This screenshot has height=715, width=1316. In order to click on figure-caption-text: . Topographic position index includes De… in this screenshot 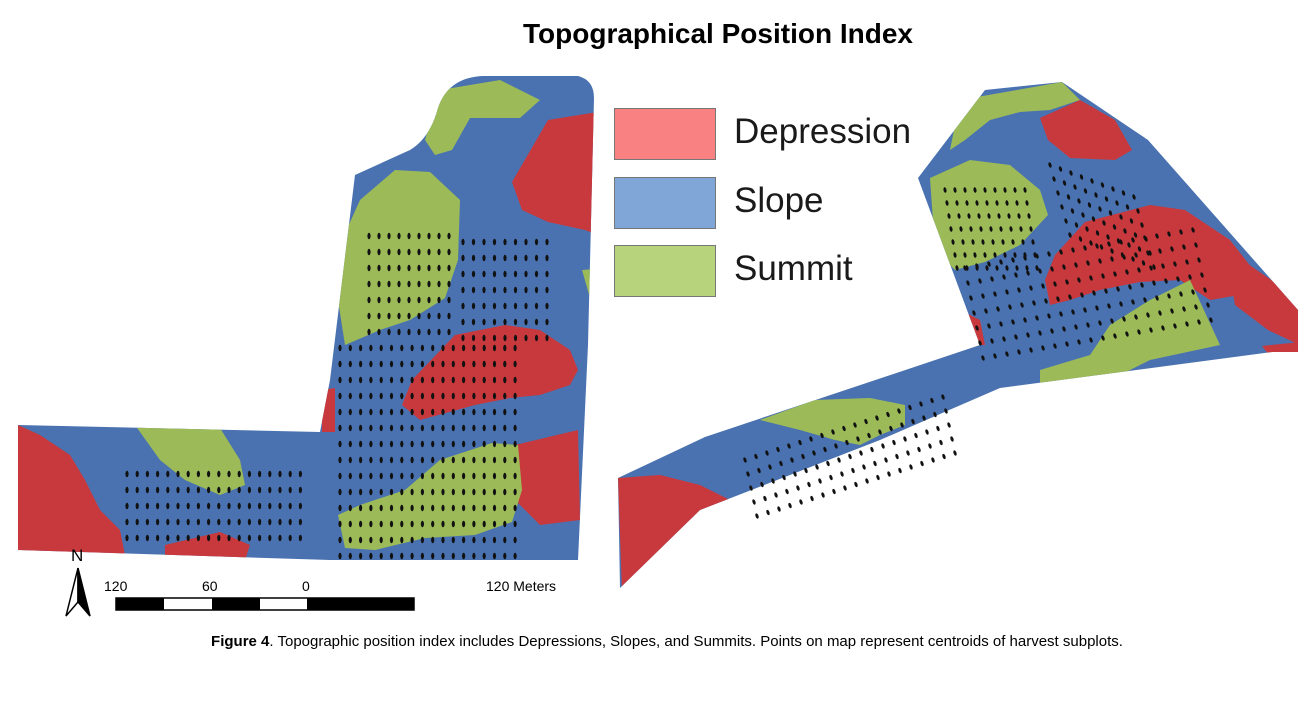, I will do `click(696, 641)`.